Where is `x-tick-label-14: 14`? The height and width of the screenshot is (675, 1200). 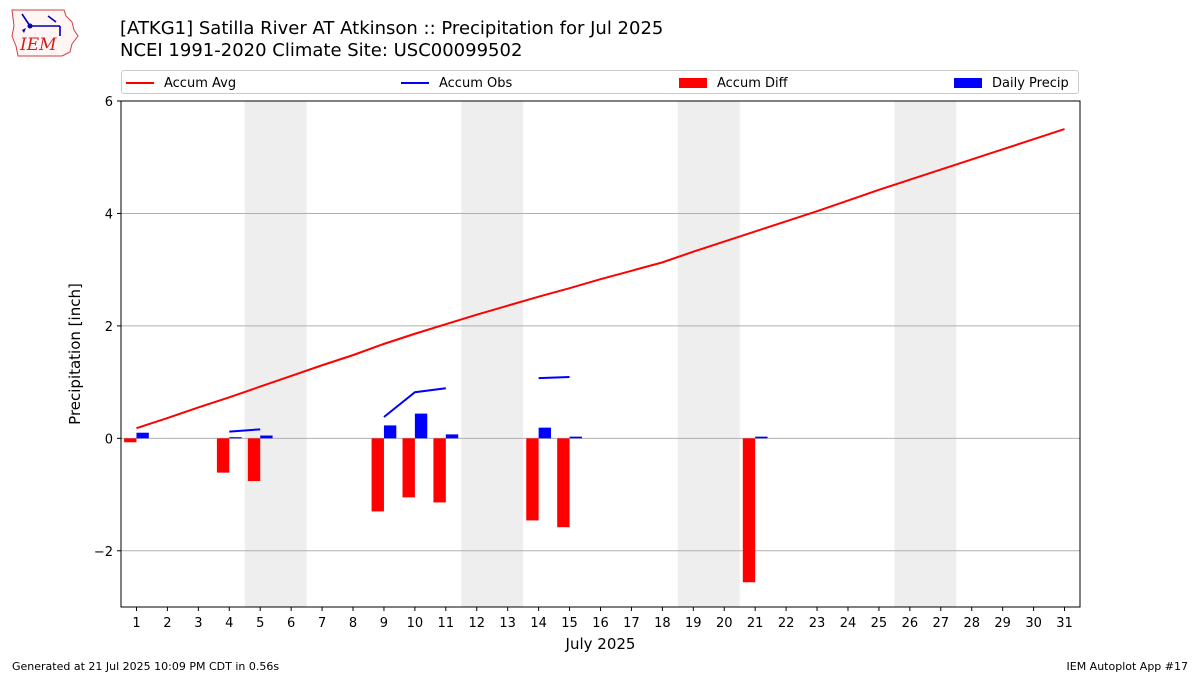 x-tick-label-14: 14 is located at coordinates (538, 623).